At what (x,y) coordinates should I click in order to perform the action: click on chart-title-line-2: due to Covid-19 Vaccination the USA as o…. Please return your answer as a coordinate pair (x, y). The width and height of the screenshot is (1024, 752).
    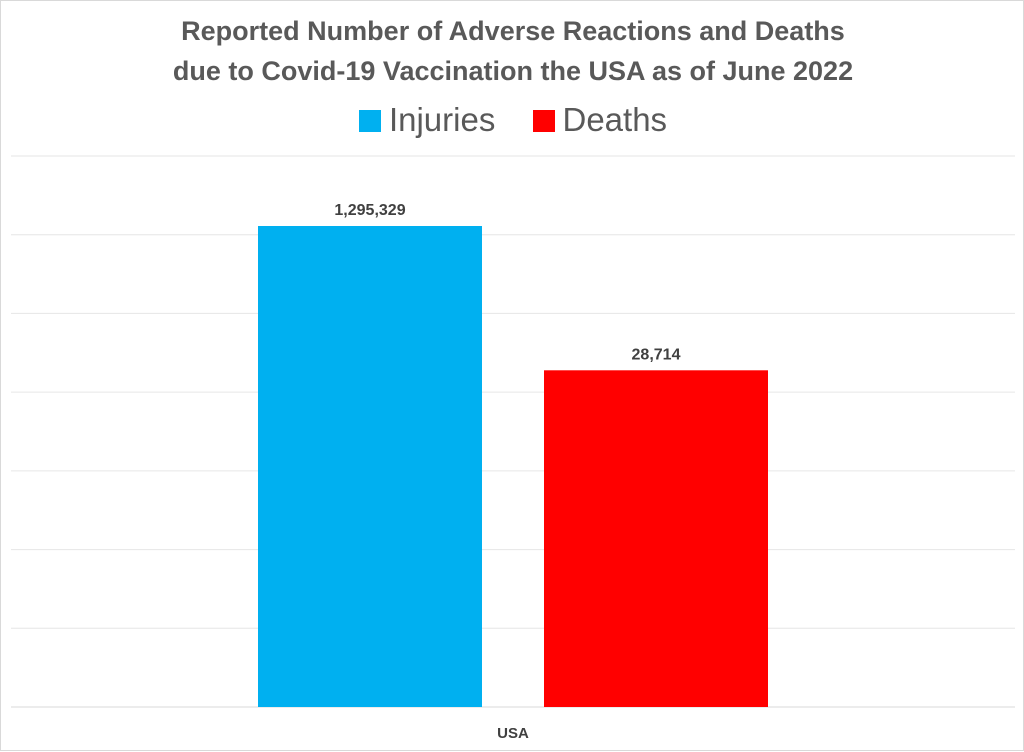
    Looking at the image, I should click on (513, 71).